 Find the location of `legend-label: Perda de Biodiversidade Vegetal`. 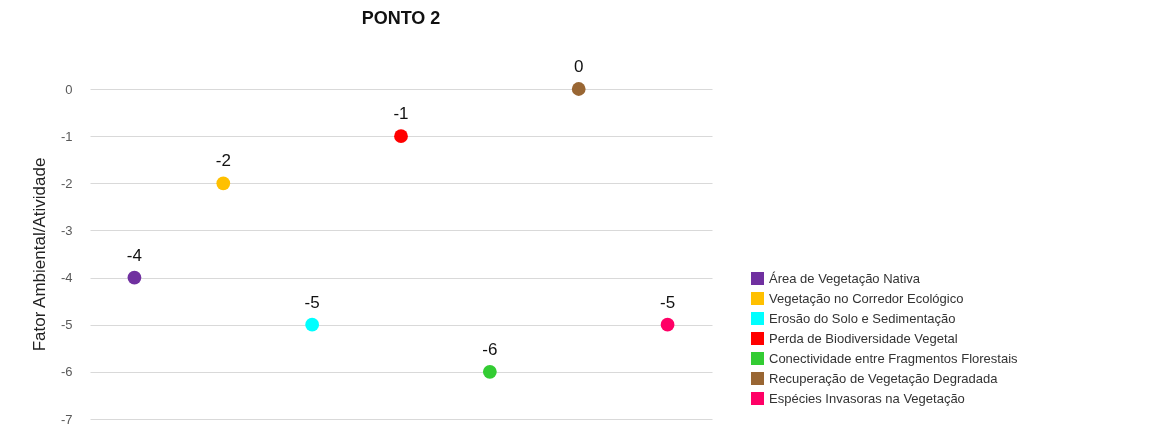

legend-label: Perda de Biodiversidade Vegetal is located at coordinates (863, 338).